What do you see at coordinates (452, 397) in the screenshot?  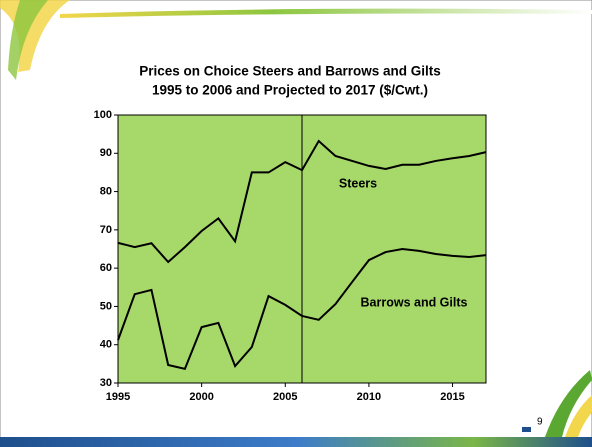 I see `x-tick-label: 2015` at bounding box center [452, 397].